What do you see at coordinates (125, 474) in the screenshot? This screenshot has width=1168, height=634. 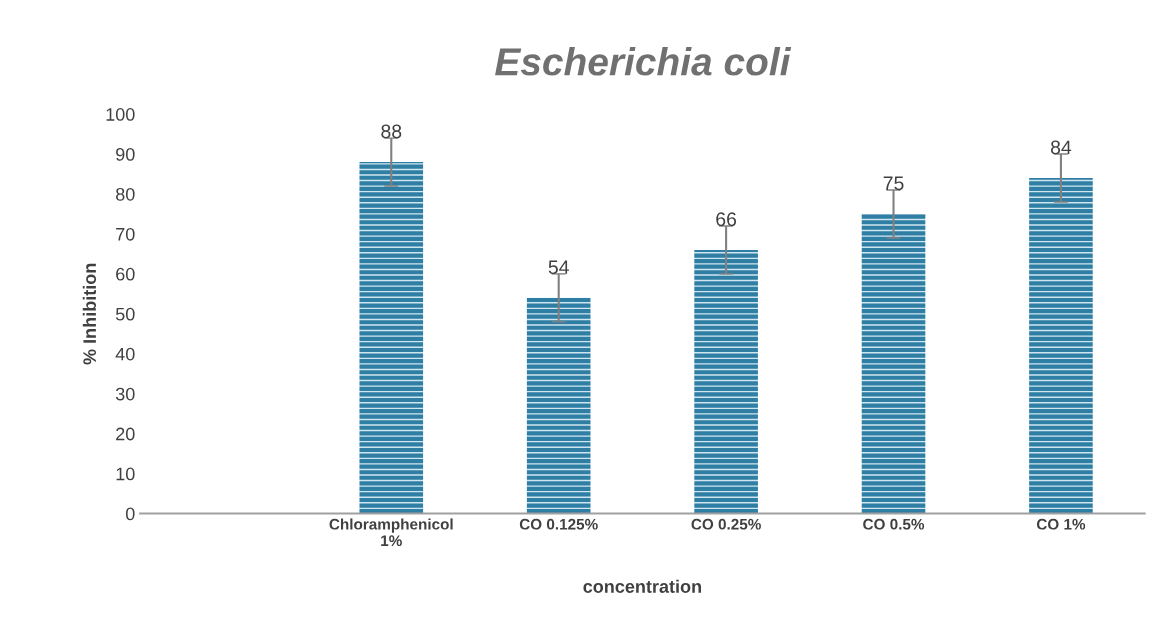 I see `y-tick-label: 10` at bounding box center [125, 474].